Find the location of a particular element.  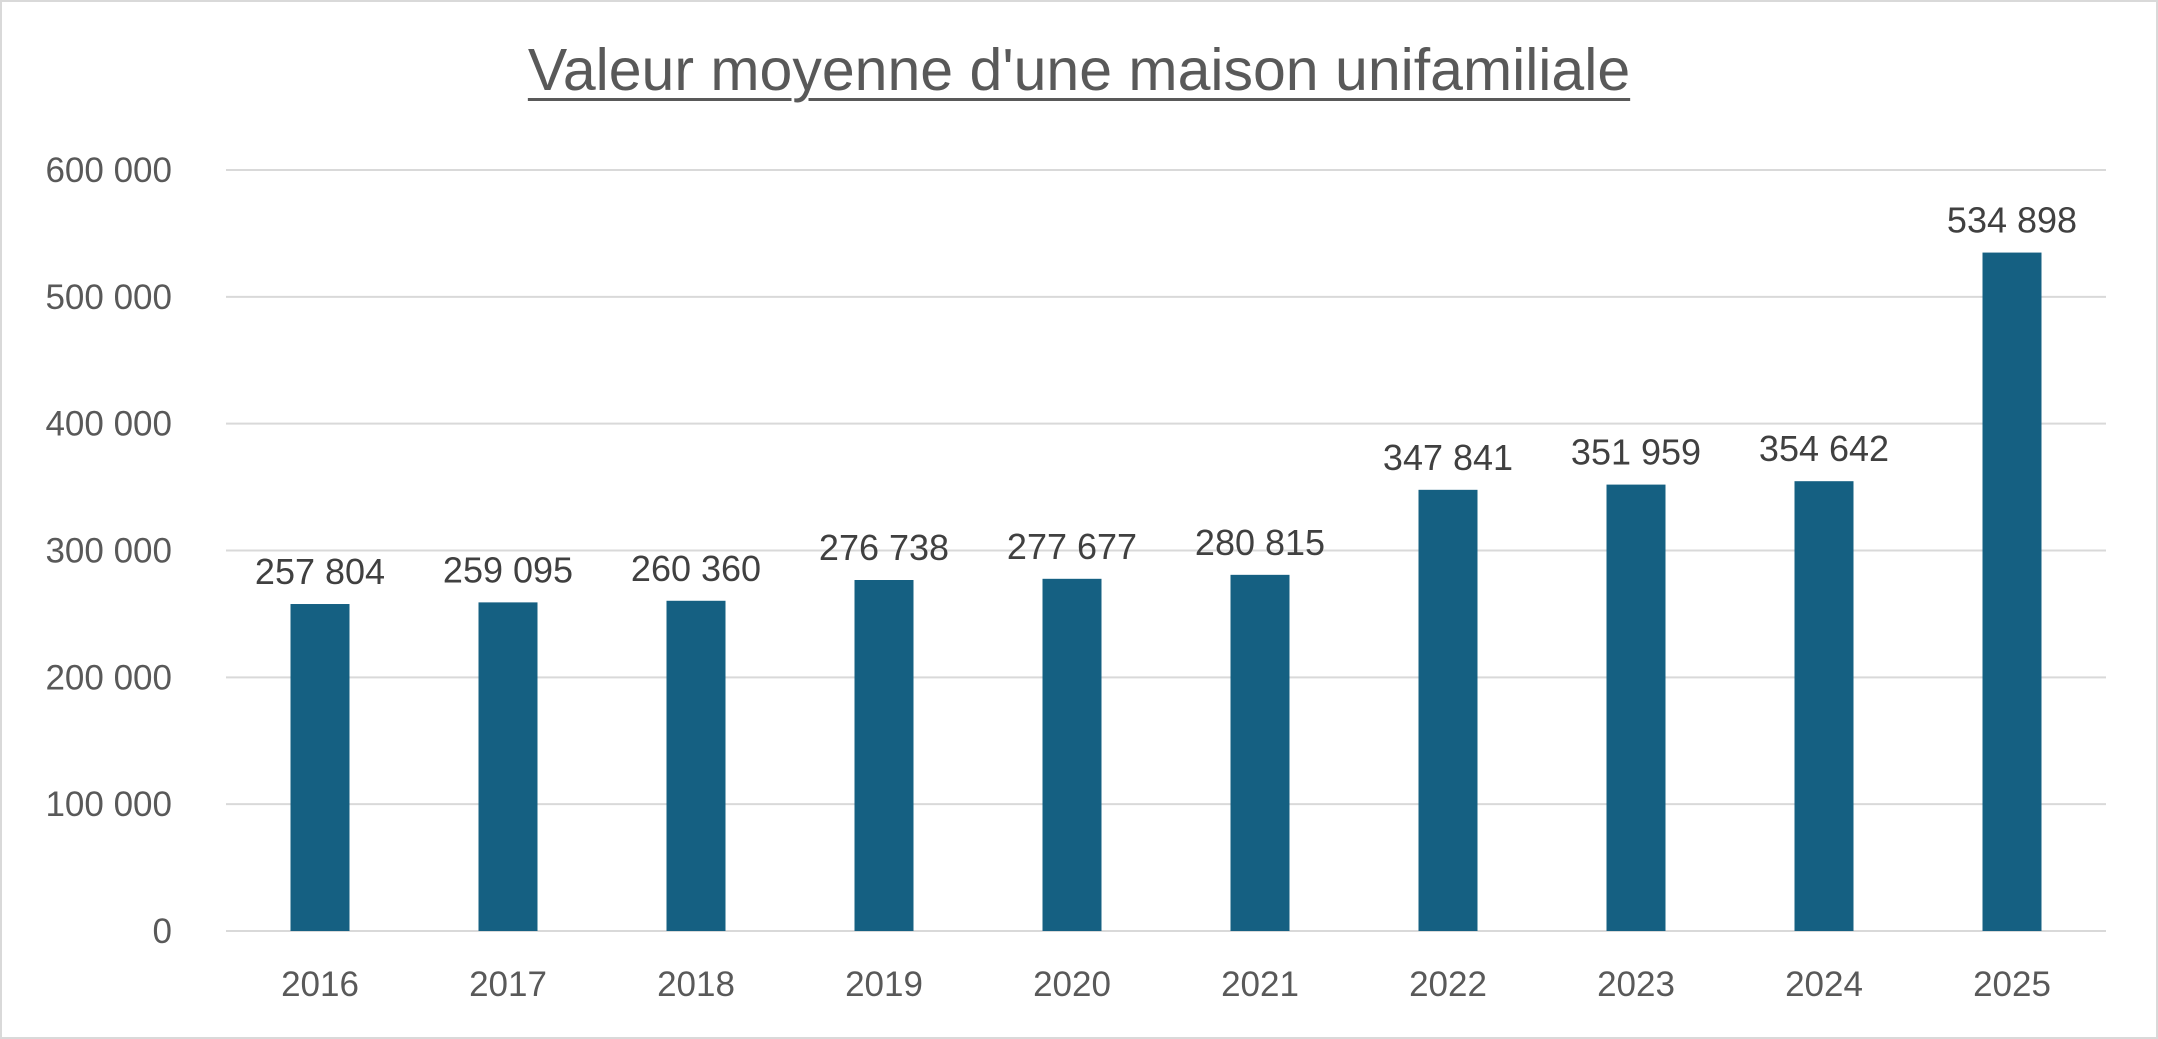

bar-2024 is located at coordinates (1824, 706).